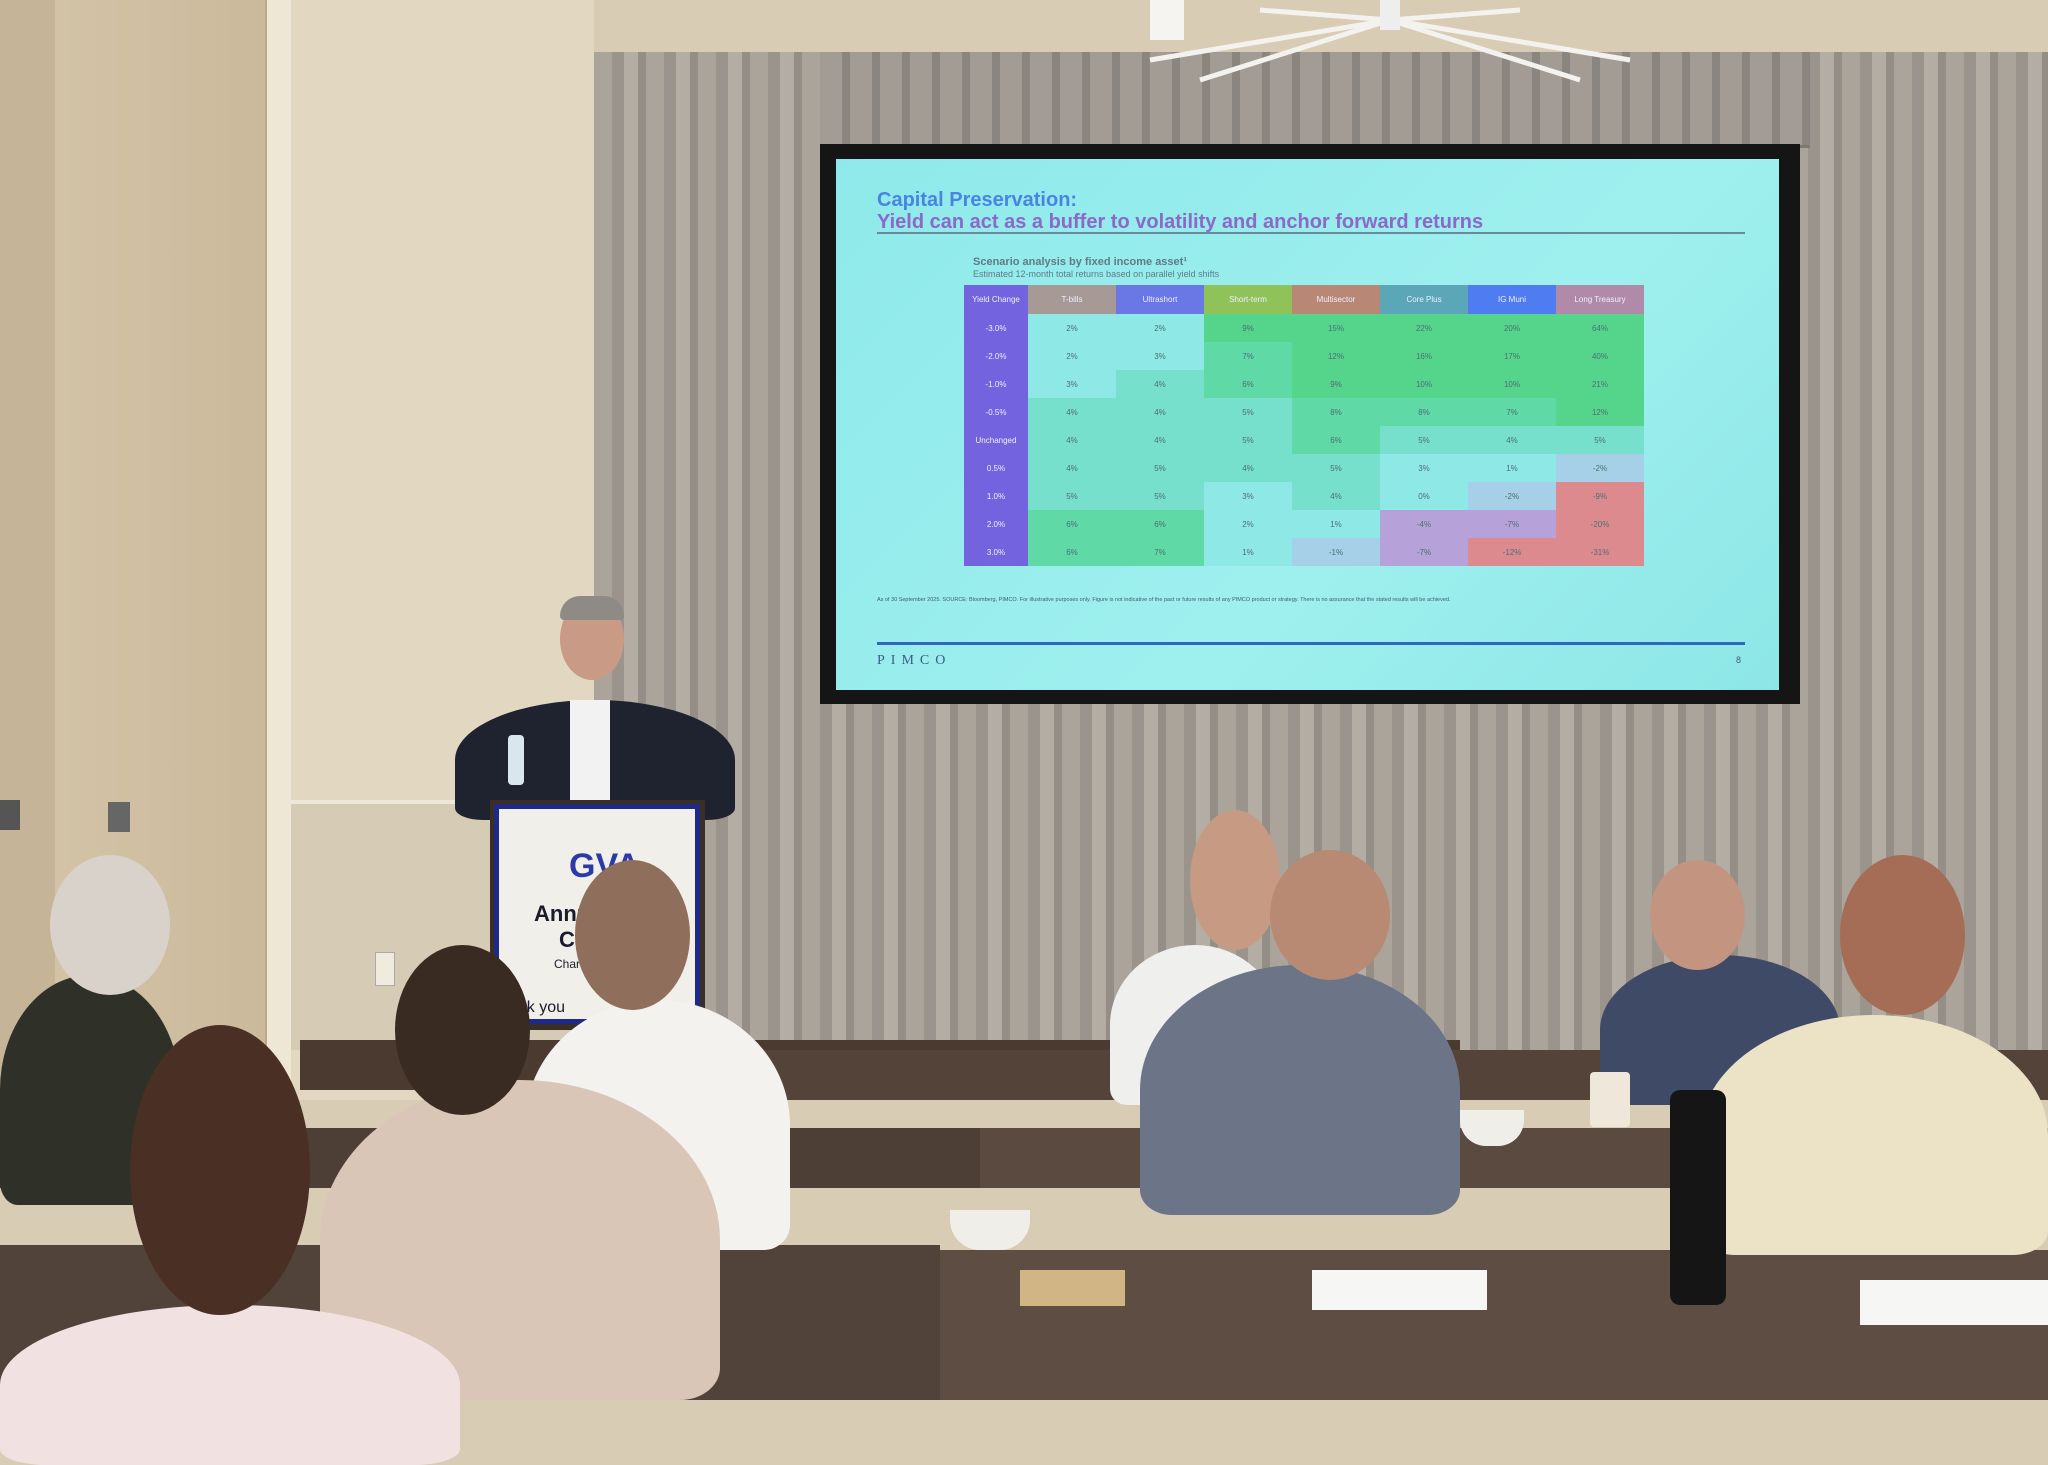 The width and height of the screenshot is (2048, 1465). I want to click on table-title: Scenario analysis by fixed income asset¹, so click(1080, 262).